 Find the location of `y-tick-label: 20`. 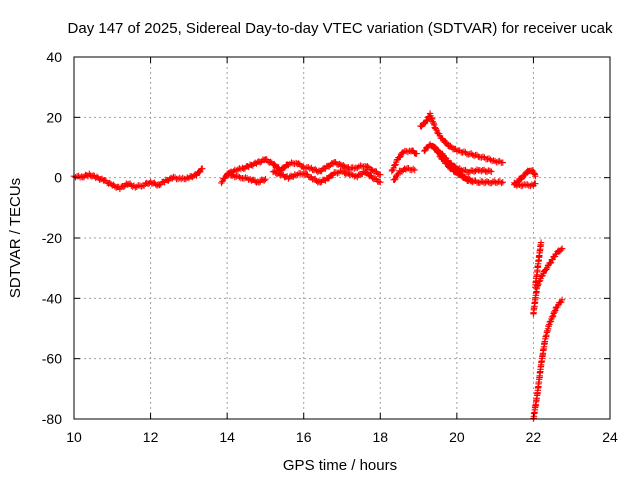

y-tick-label: 20 is located at coordinates (54, 117).